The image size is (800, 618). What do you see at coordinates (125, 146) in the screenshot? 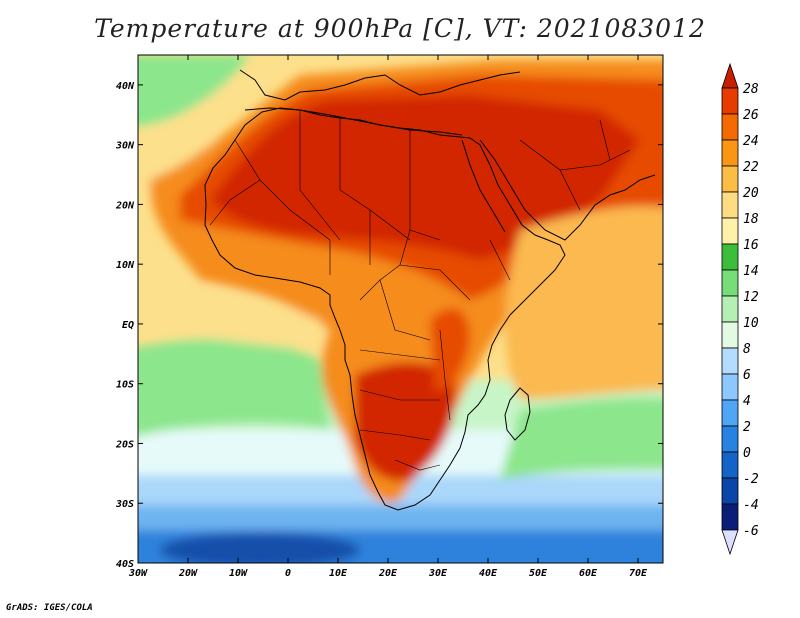
I see `y-tick-label: 30N` at bounding box center [125, 146].